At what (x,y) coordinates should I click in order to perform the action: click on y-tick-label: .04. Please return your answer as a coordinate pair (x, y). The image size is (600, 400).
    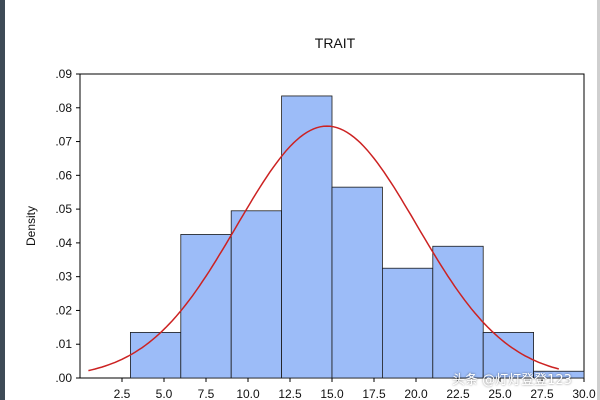
    Looking at the image, I should click on (63, 243).